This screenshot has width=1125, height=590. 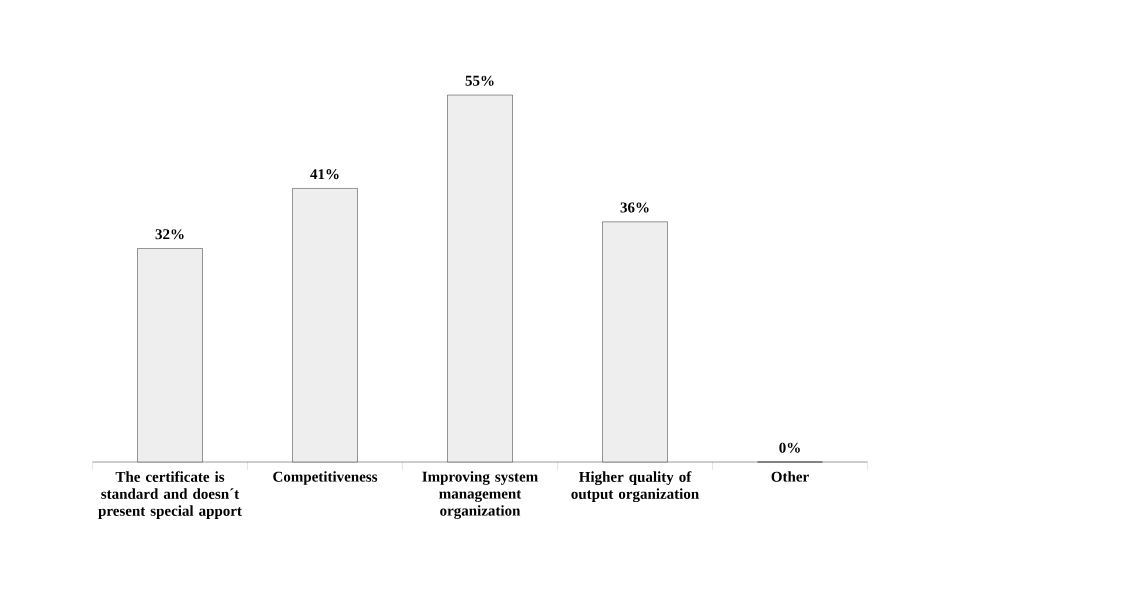 What do you see at coordinates (480, 495) in the screenshot?
I see `x-tick-label: Improving system management organization` at bounding box center [480, 495].